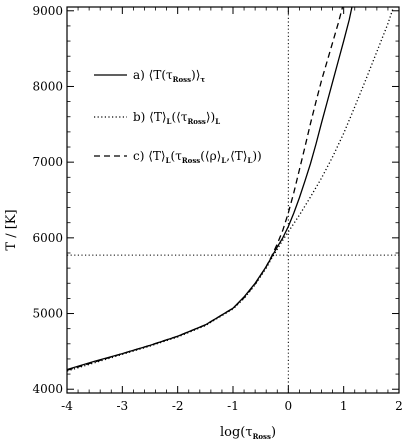 The height and width of the screenshot is (440, 406). I want to click on y-tick-label: 9000, so click(47, 11).